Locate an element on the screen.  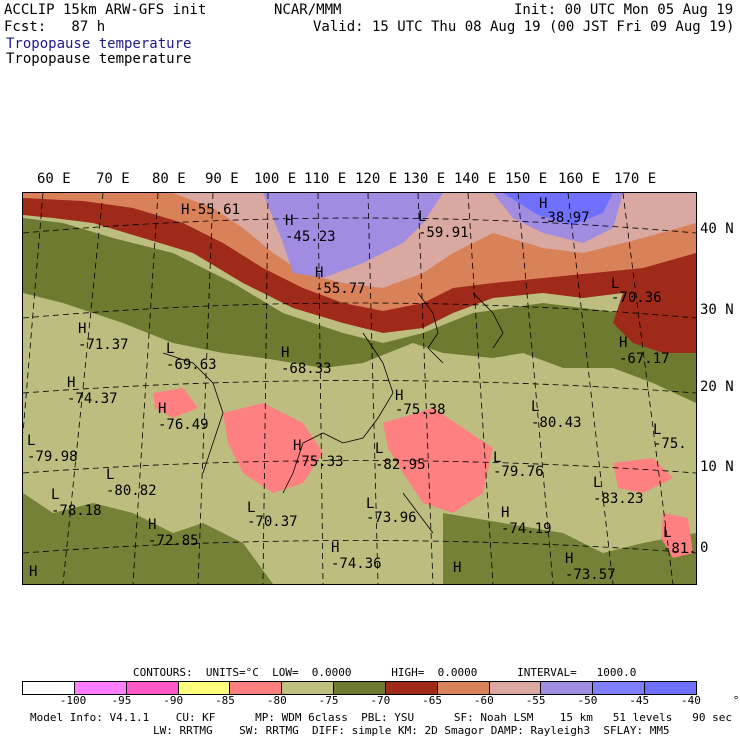
colorbar-label: -45 is located at coordinates (639, 700).